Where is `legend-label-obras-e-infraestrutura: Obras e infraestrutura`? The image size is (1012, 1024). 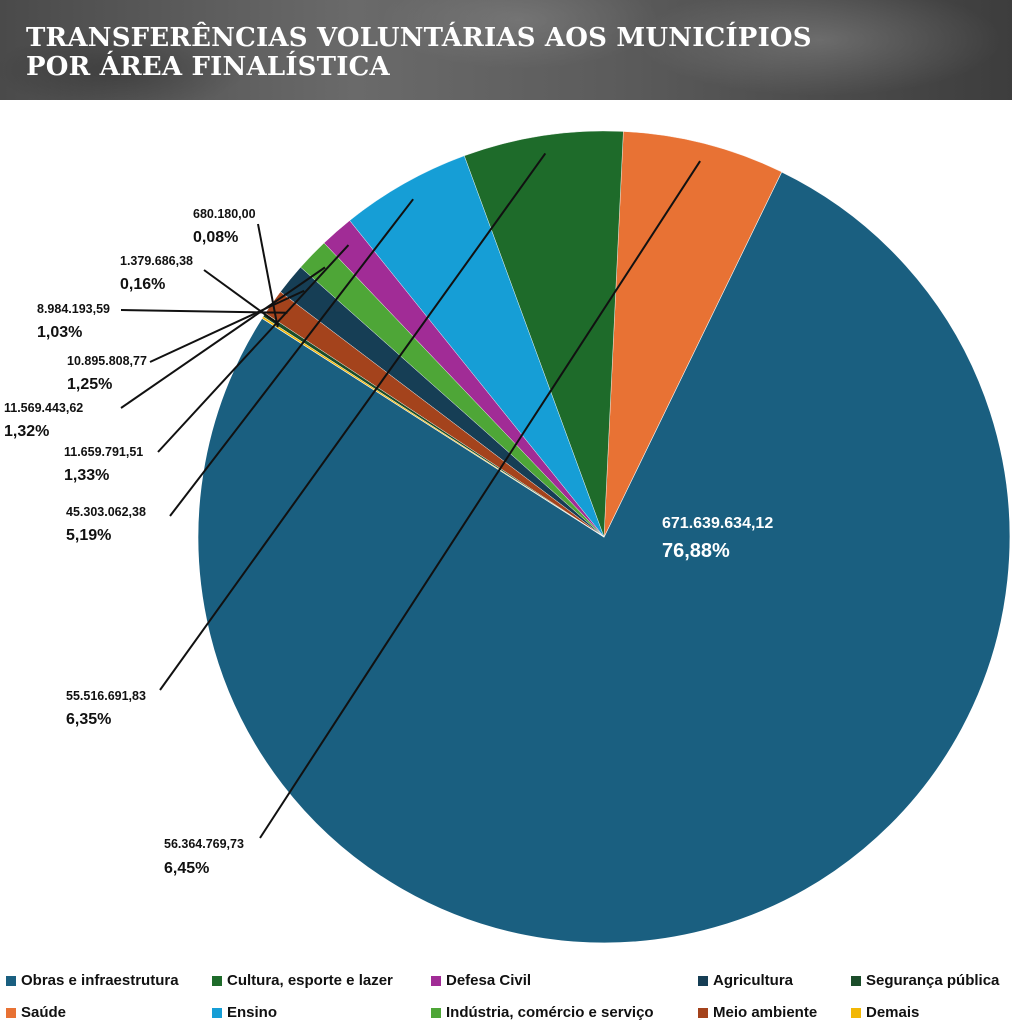
legend-label-obras-e-infraestrutura: Obras e infraestrutura is located at coordinates (100, 980).